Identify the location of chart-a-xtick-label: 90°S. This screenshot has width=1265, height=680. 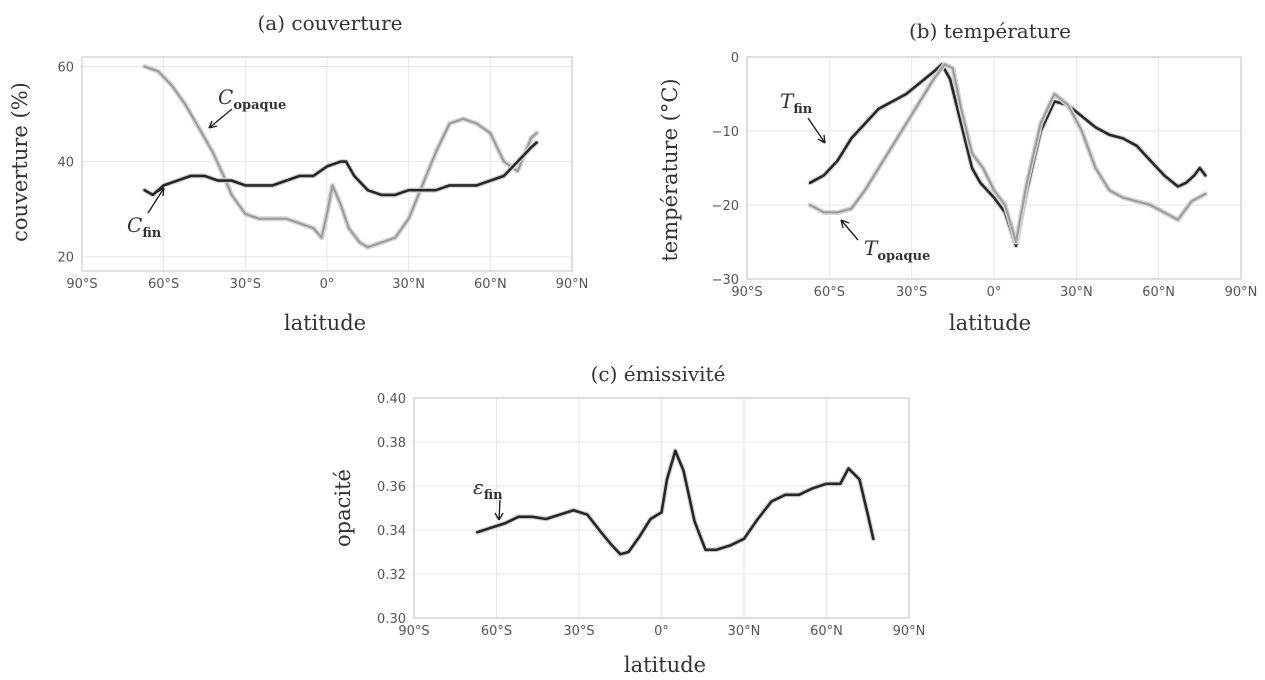
(81, 284).